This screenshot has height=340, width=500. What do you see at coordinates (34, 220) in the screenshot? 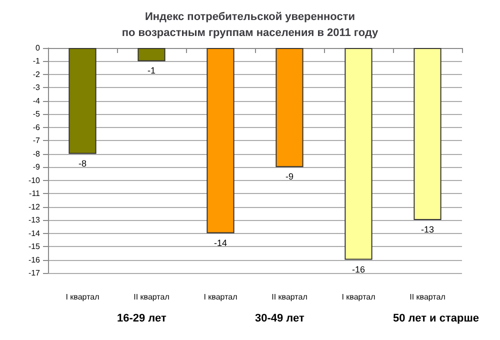
I see `y-tick-label: -13` at bounding box center [34, 220].